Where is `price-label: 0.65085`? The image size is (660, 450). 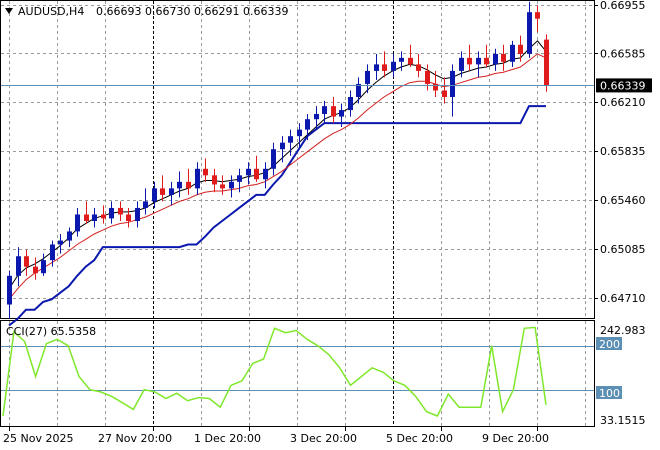 price-label: 0.65085 is located at coordinates (623, 249).